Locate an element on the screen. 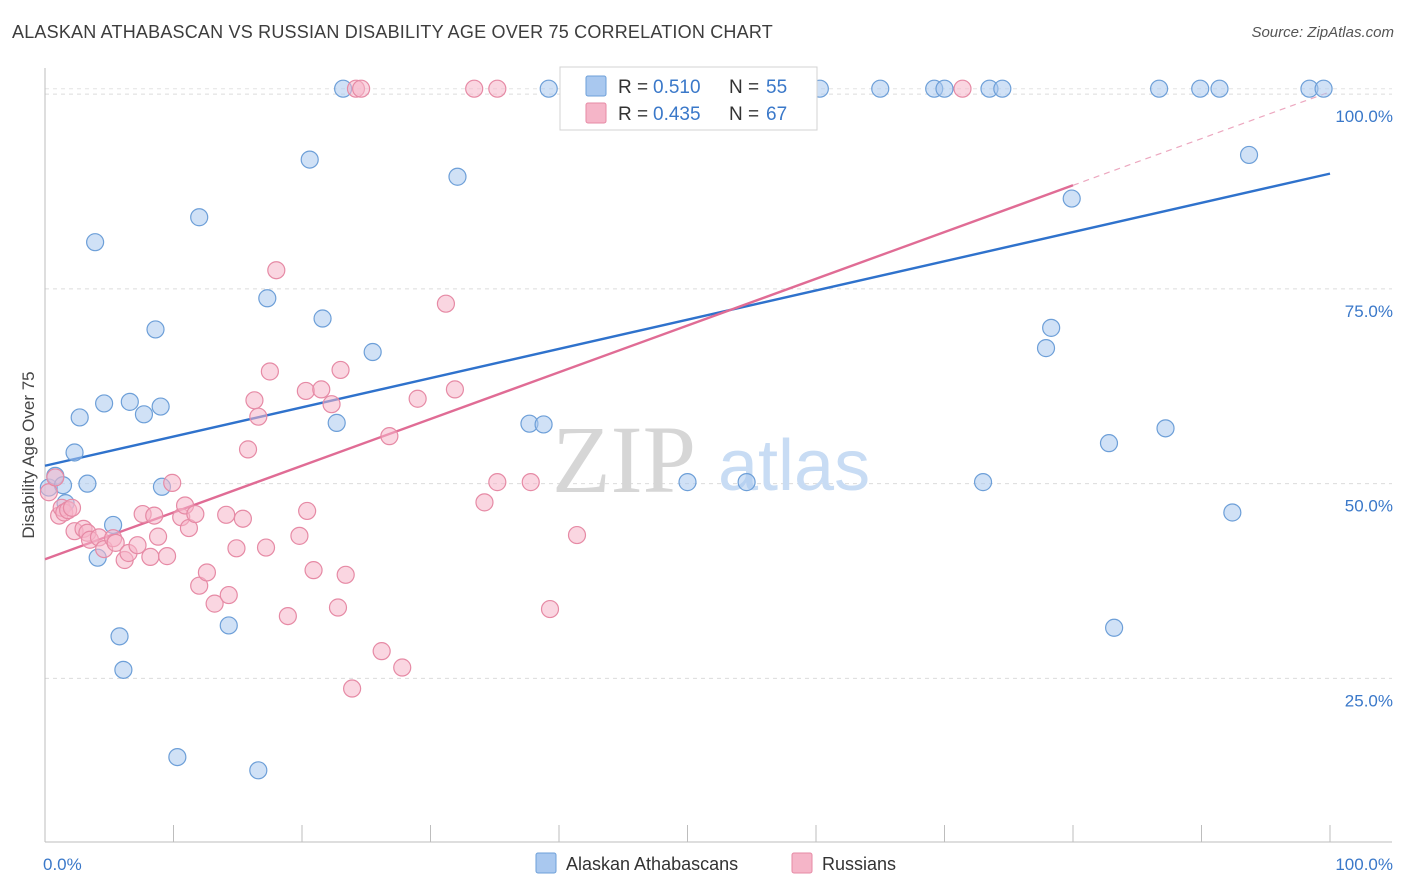 Image resolution: width=1406 pixels, height=892 pixels. stats-n-value-1: 55 is located at coordinates (776, 87).